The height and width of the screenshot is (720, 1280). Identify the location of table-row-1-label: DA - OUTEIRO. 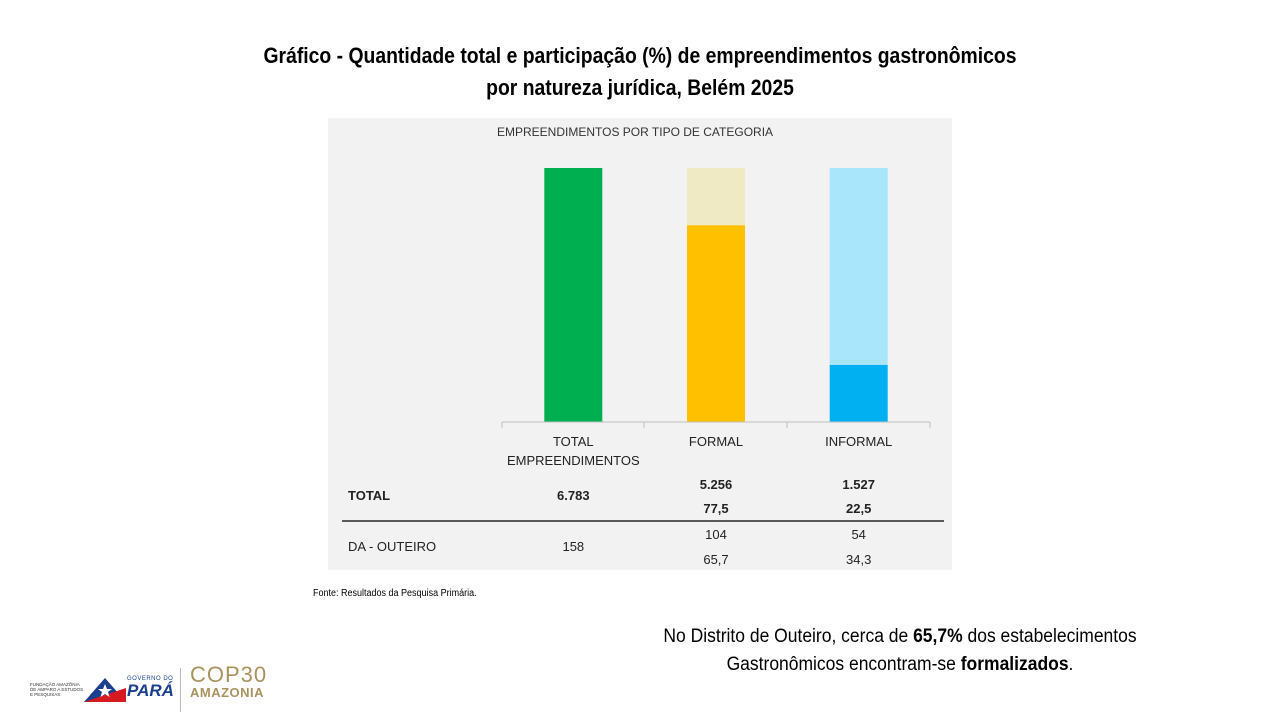
(392, 546).